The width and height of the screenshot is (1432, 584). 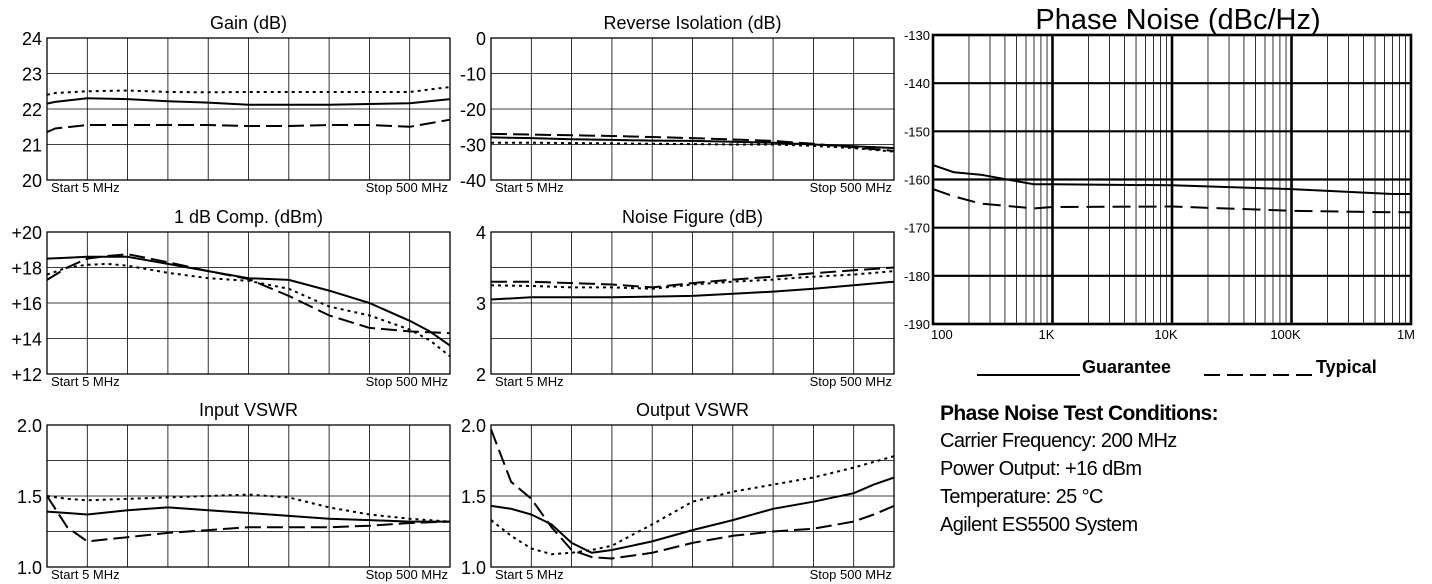 What do you see at coordinates (917, 83) in the screenshot?
I see `y-tick-label: -140` at bounding box center [917, 83].